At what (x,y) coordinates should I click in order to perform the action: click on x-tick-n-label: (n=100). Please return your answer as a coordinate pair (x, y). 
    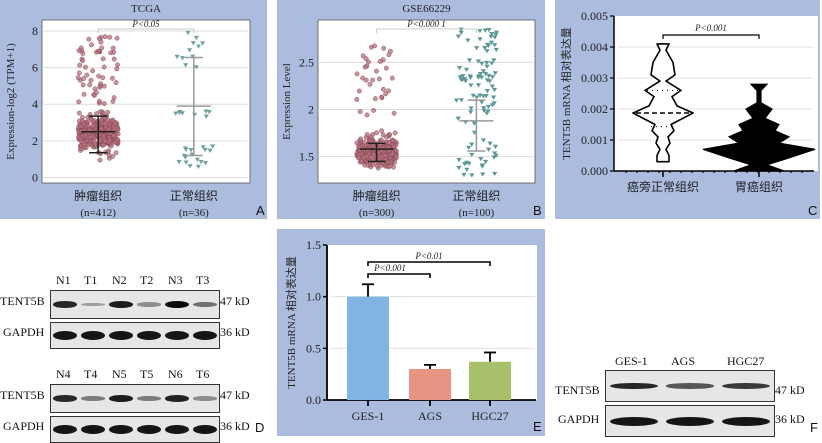
    Looking at the image, I should click on (477, 213).